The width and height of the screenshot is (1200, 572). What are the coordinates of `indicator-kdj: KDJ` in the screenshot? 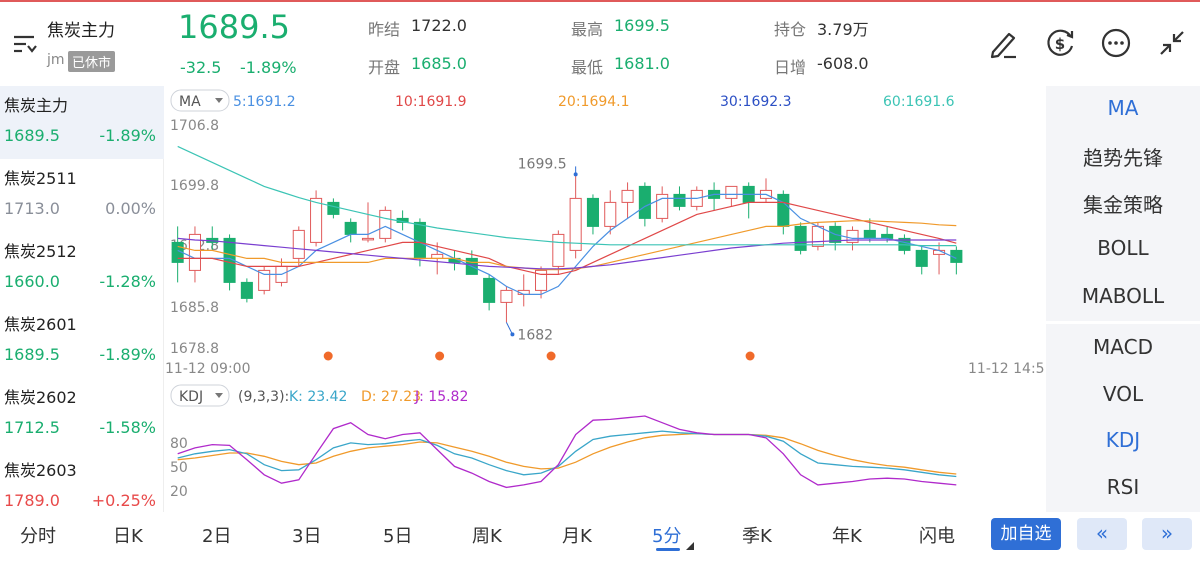 It's located at (1123, 440).